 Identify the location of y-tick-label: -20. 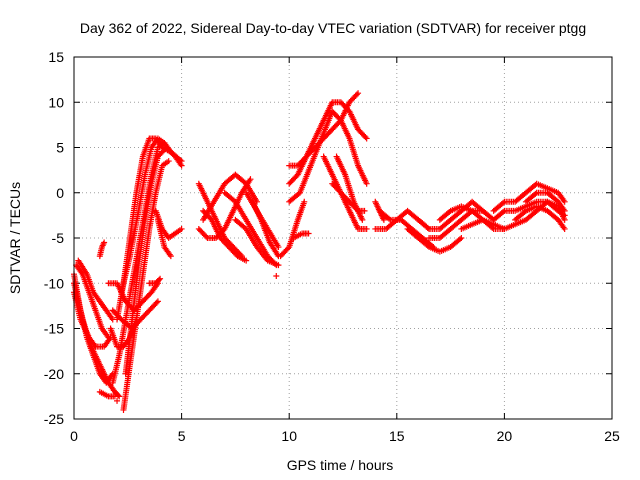
(54, 374).